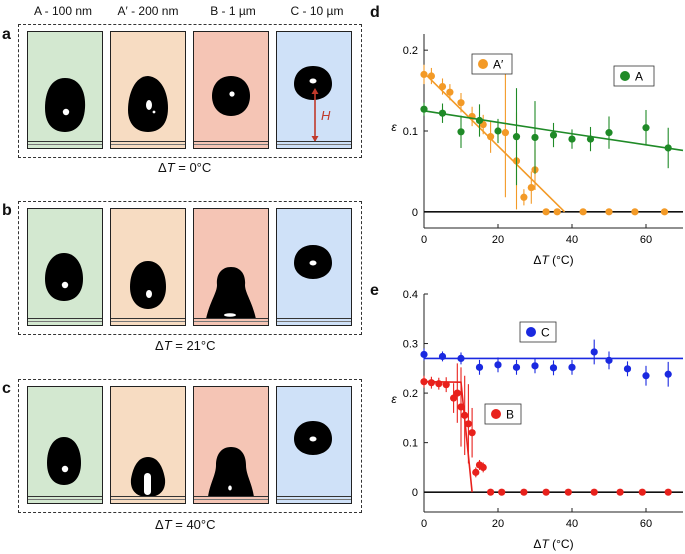 This screenshot has height=554, width=685. Describe the element at coordinates (185, 345) in the screenshot. I see `delta-t-label-row-b: ΔT = 21°C` at that location.